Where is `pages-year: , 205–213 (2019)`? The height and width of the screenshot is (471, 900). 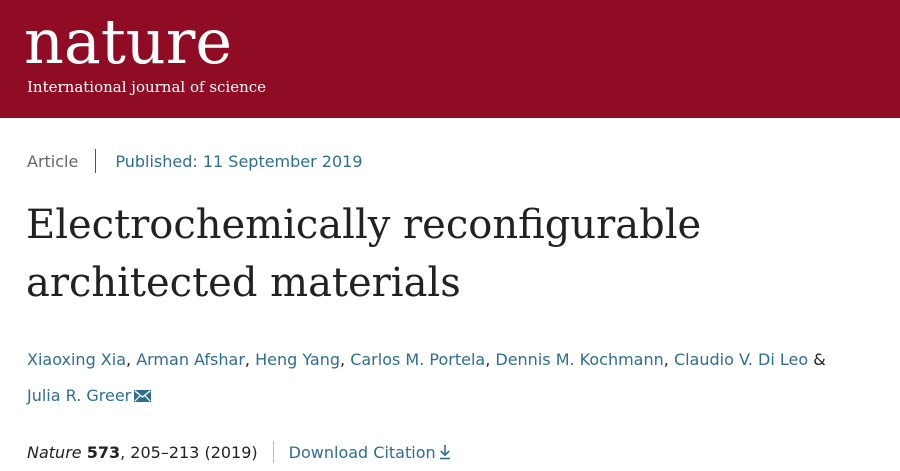
pages-year: , 205–213 (2019) is located at coordinates (189, 452).